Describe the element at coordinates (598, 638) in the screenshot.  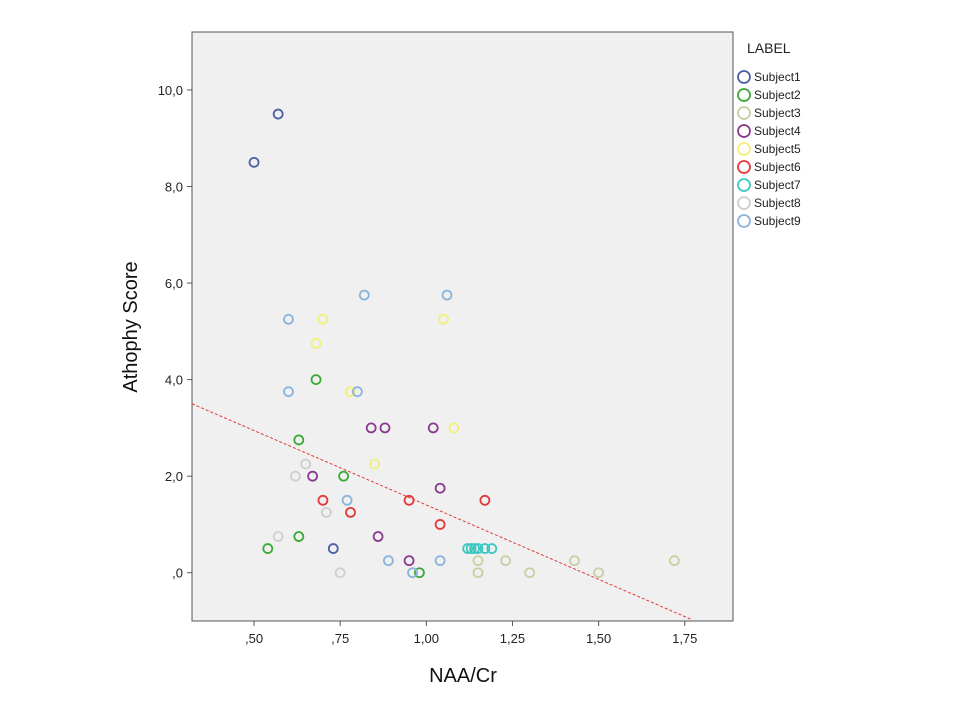
I see `x-tick-label: 1,50` at that location.